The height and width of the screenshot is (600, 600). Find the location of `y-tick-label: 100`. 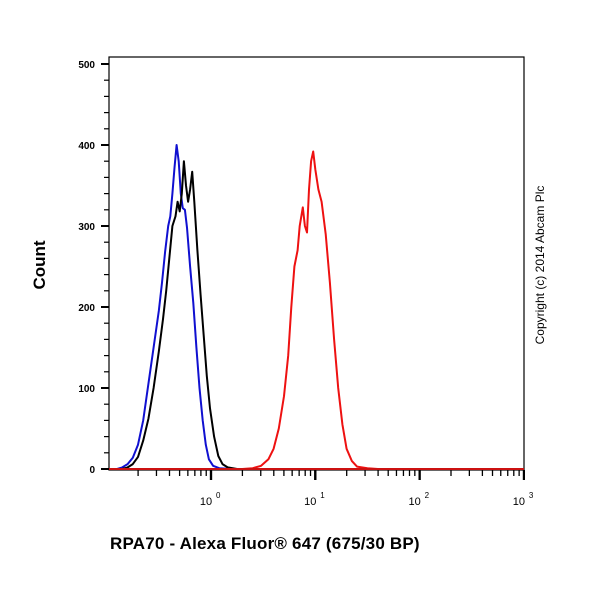

y-tick-label: 100 is located at coordinates (86, 389).